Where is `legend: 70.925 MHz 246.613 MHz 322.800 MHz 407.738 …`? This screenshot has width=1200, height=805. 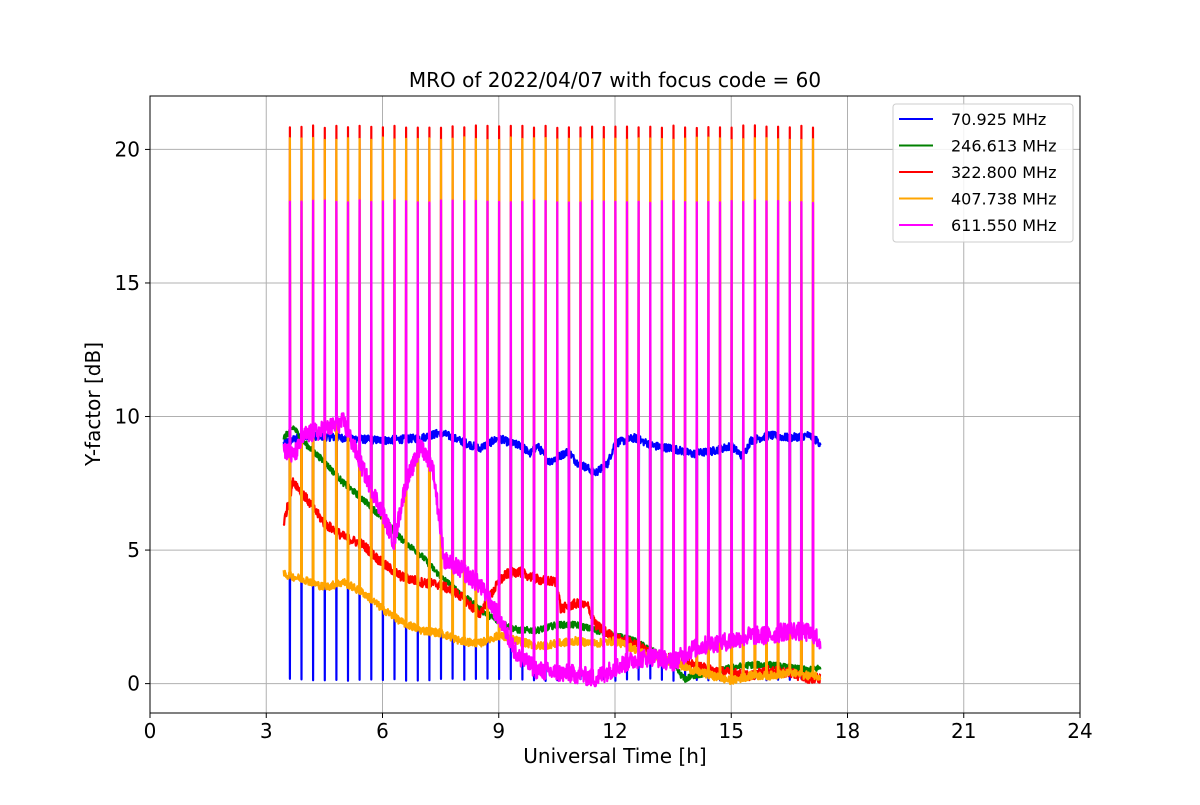 legend: 70.925 MHz 246.613 MHz 322.800 MHz 407.738 … is located at coordinates (983, 173).